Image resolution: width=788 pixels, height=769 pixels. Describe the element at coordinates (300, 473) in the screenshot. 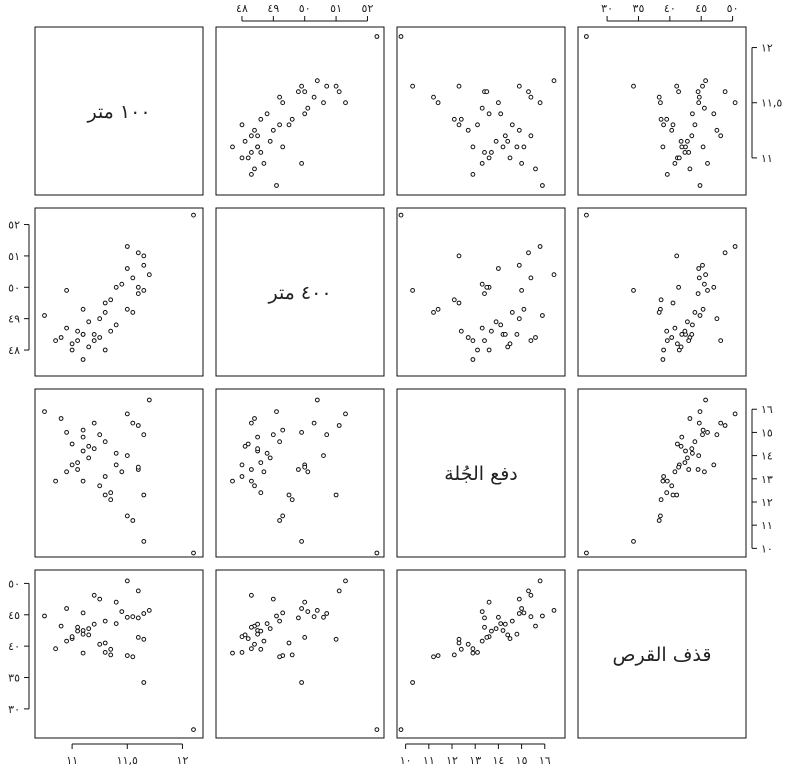

I see `panel-m400-vs-shot` at that location.